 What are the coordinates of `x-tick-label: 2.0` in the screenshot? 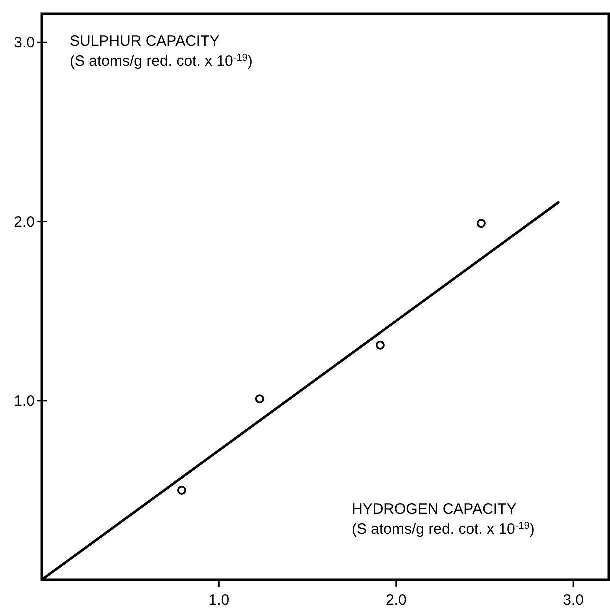 It's located at (396, 600).